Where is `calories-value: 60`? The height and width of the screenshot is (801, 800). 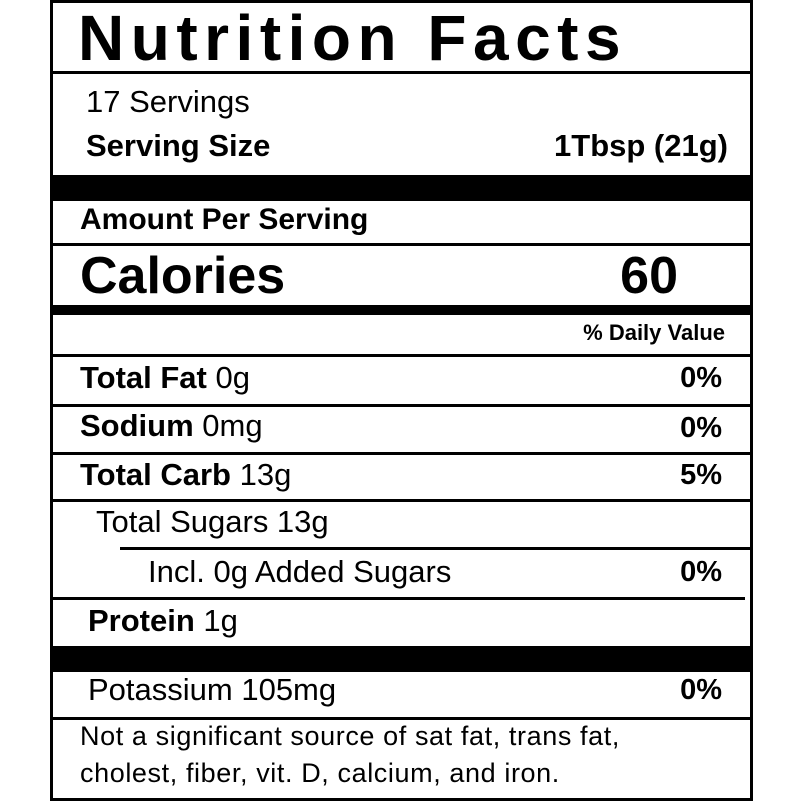
calories-value: 60 is located at coordinates (649, 276).